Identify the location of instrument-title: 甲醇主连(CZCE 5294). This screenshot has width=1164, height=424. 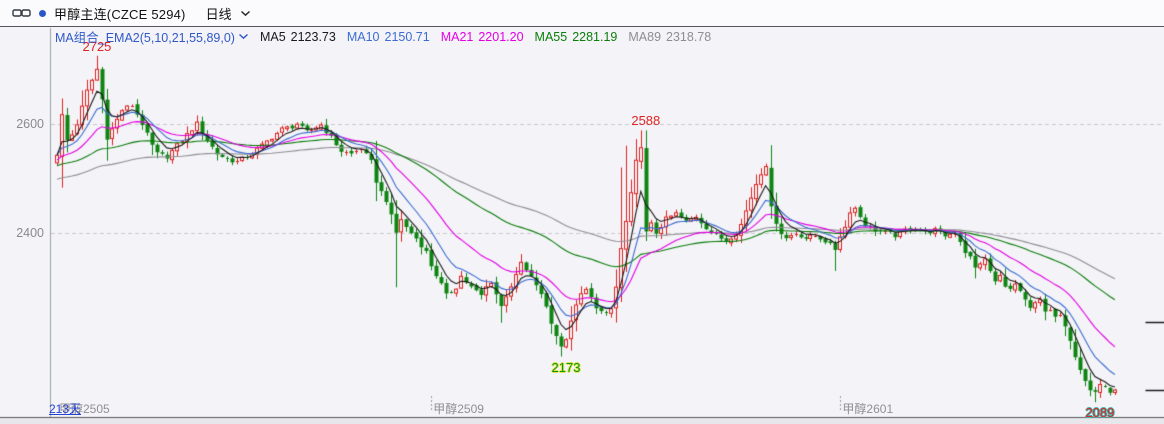
(120, 14).